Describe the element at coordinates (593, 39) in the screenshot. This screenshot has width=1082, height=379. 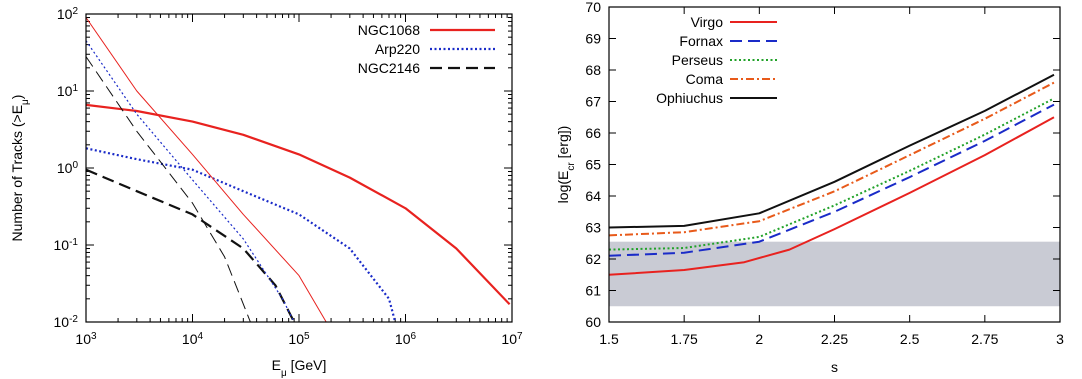
I see `y-tick-label: 69` at that location.